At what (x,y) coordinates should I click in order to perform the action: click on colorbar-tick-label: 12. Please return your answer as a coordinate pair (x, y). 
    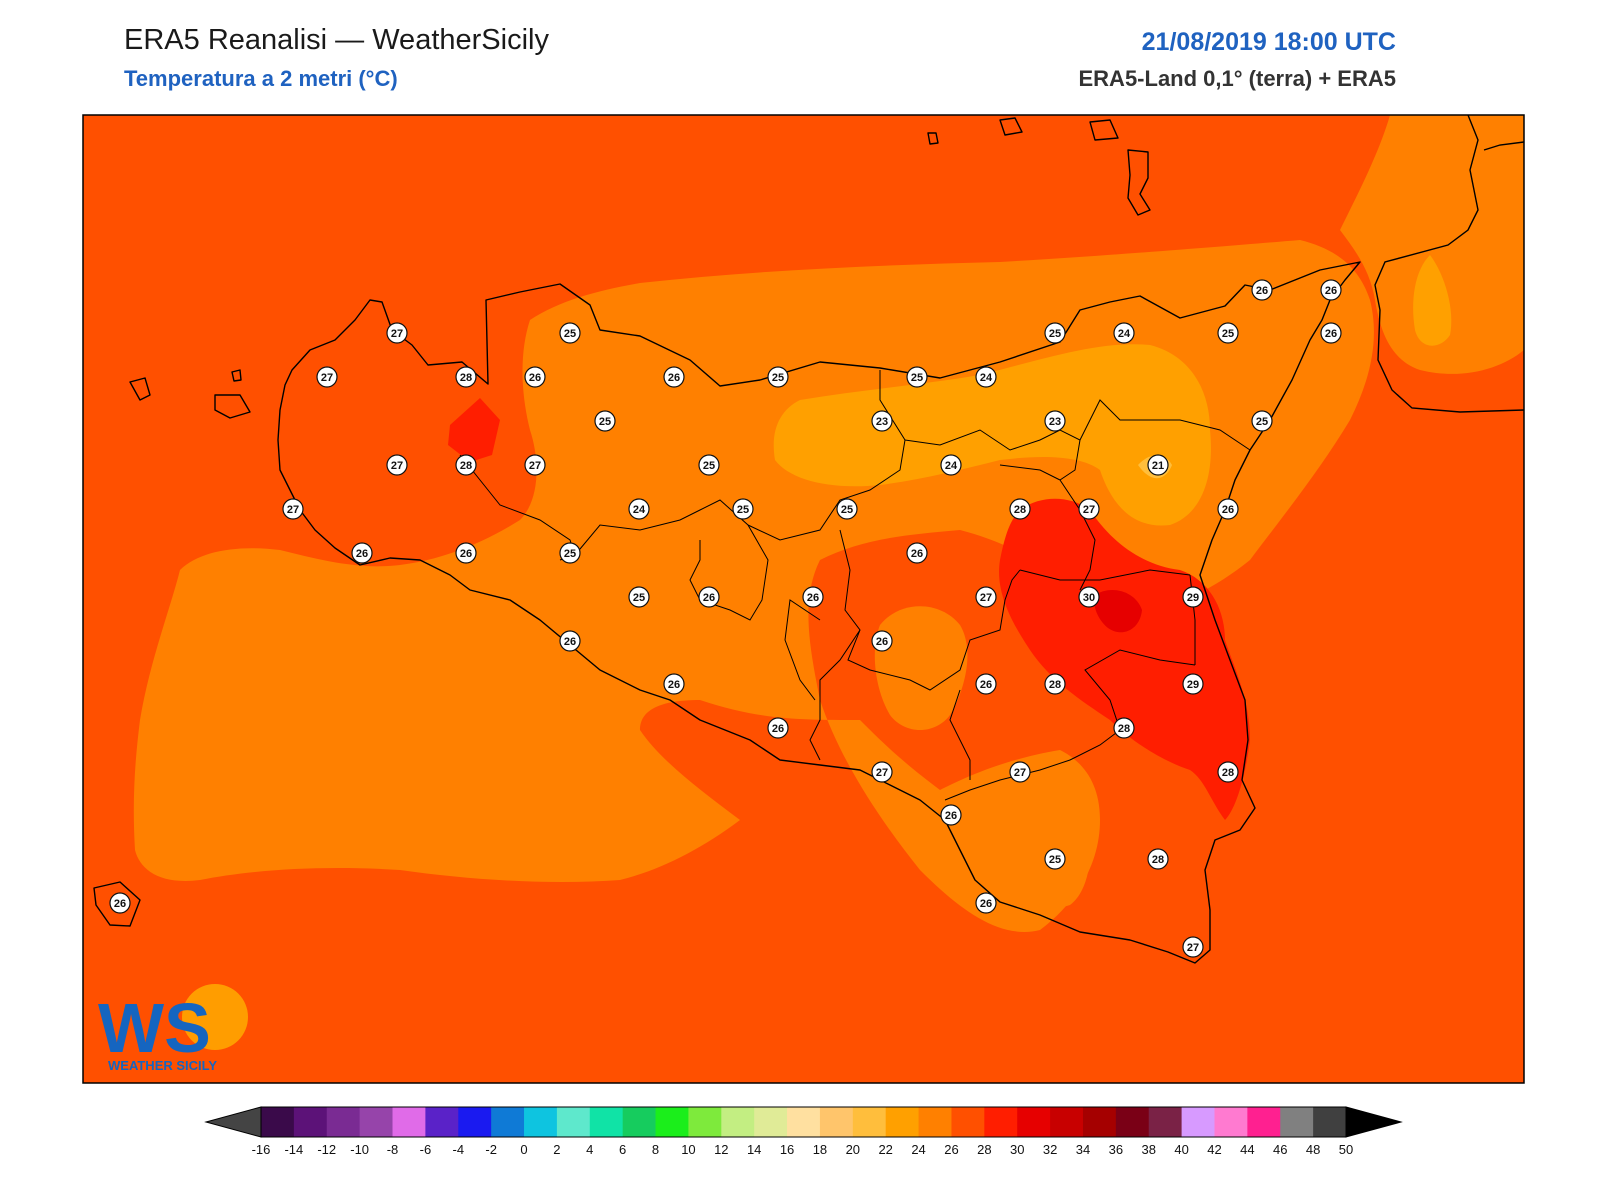
    Looking at the image, I should click on (721, 1149).